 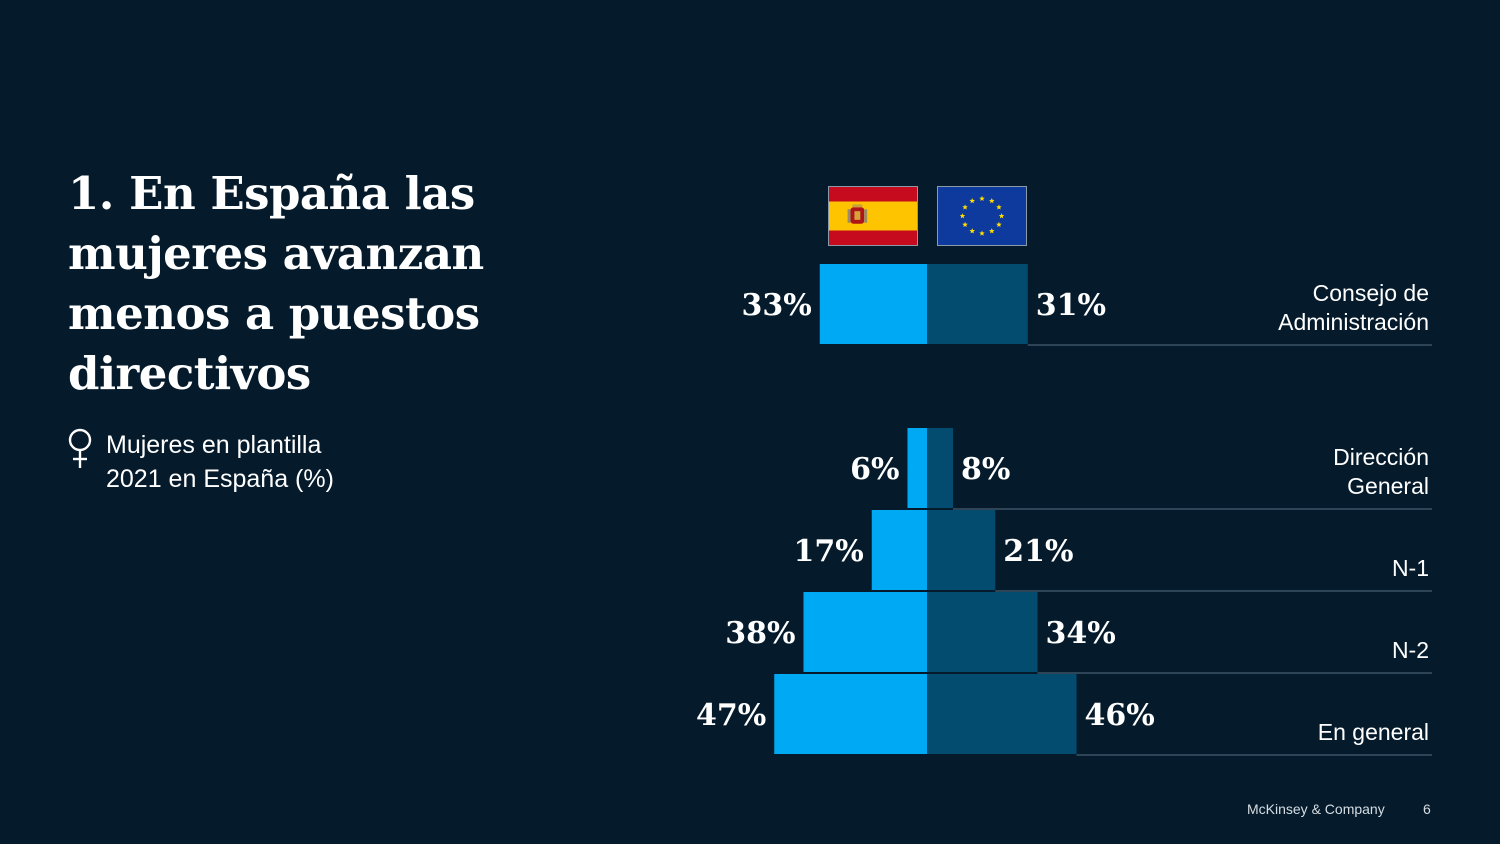 I want to click on venus-icon, so click(x=80, y=448).